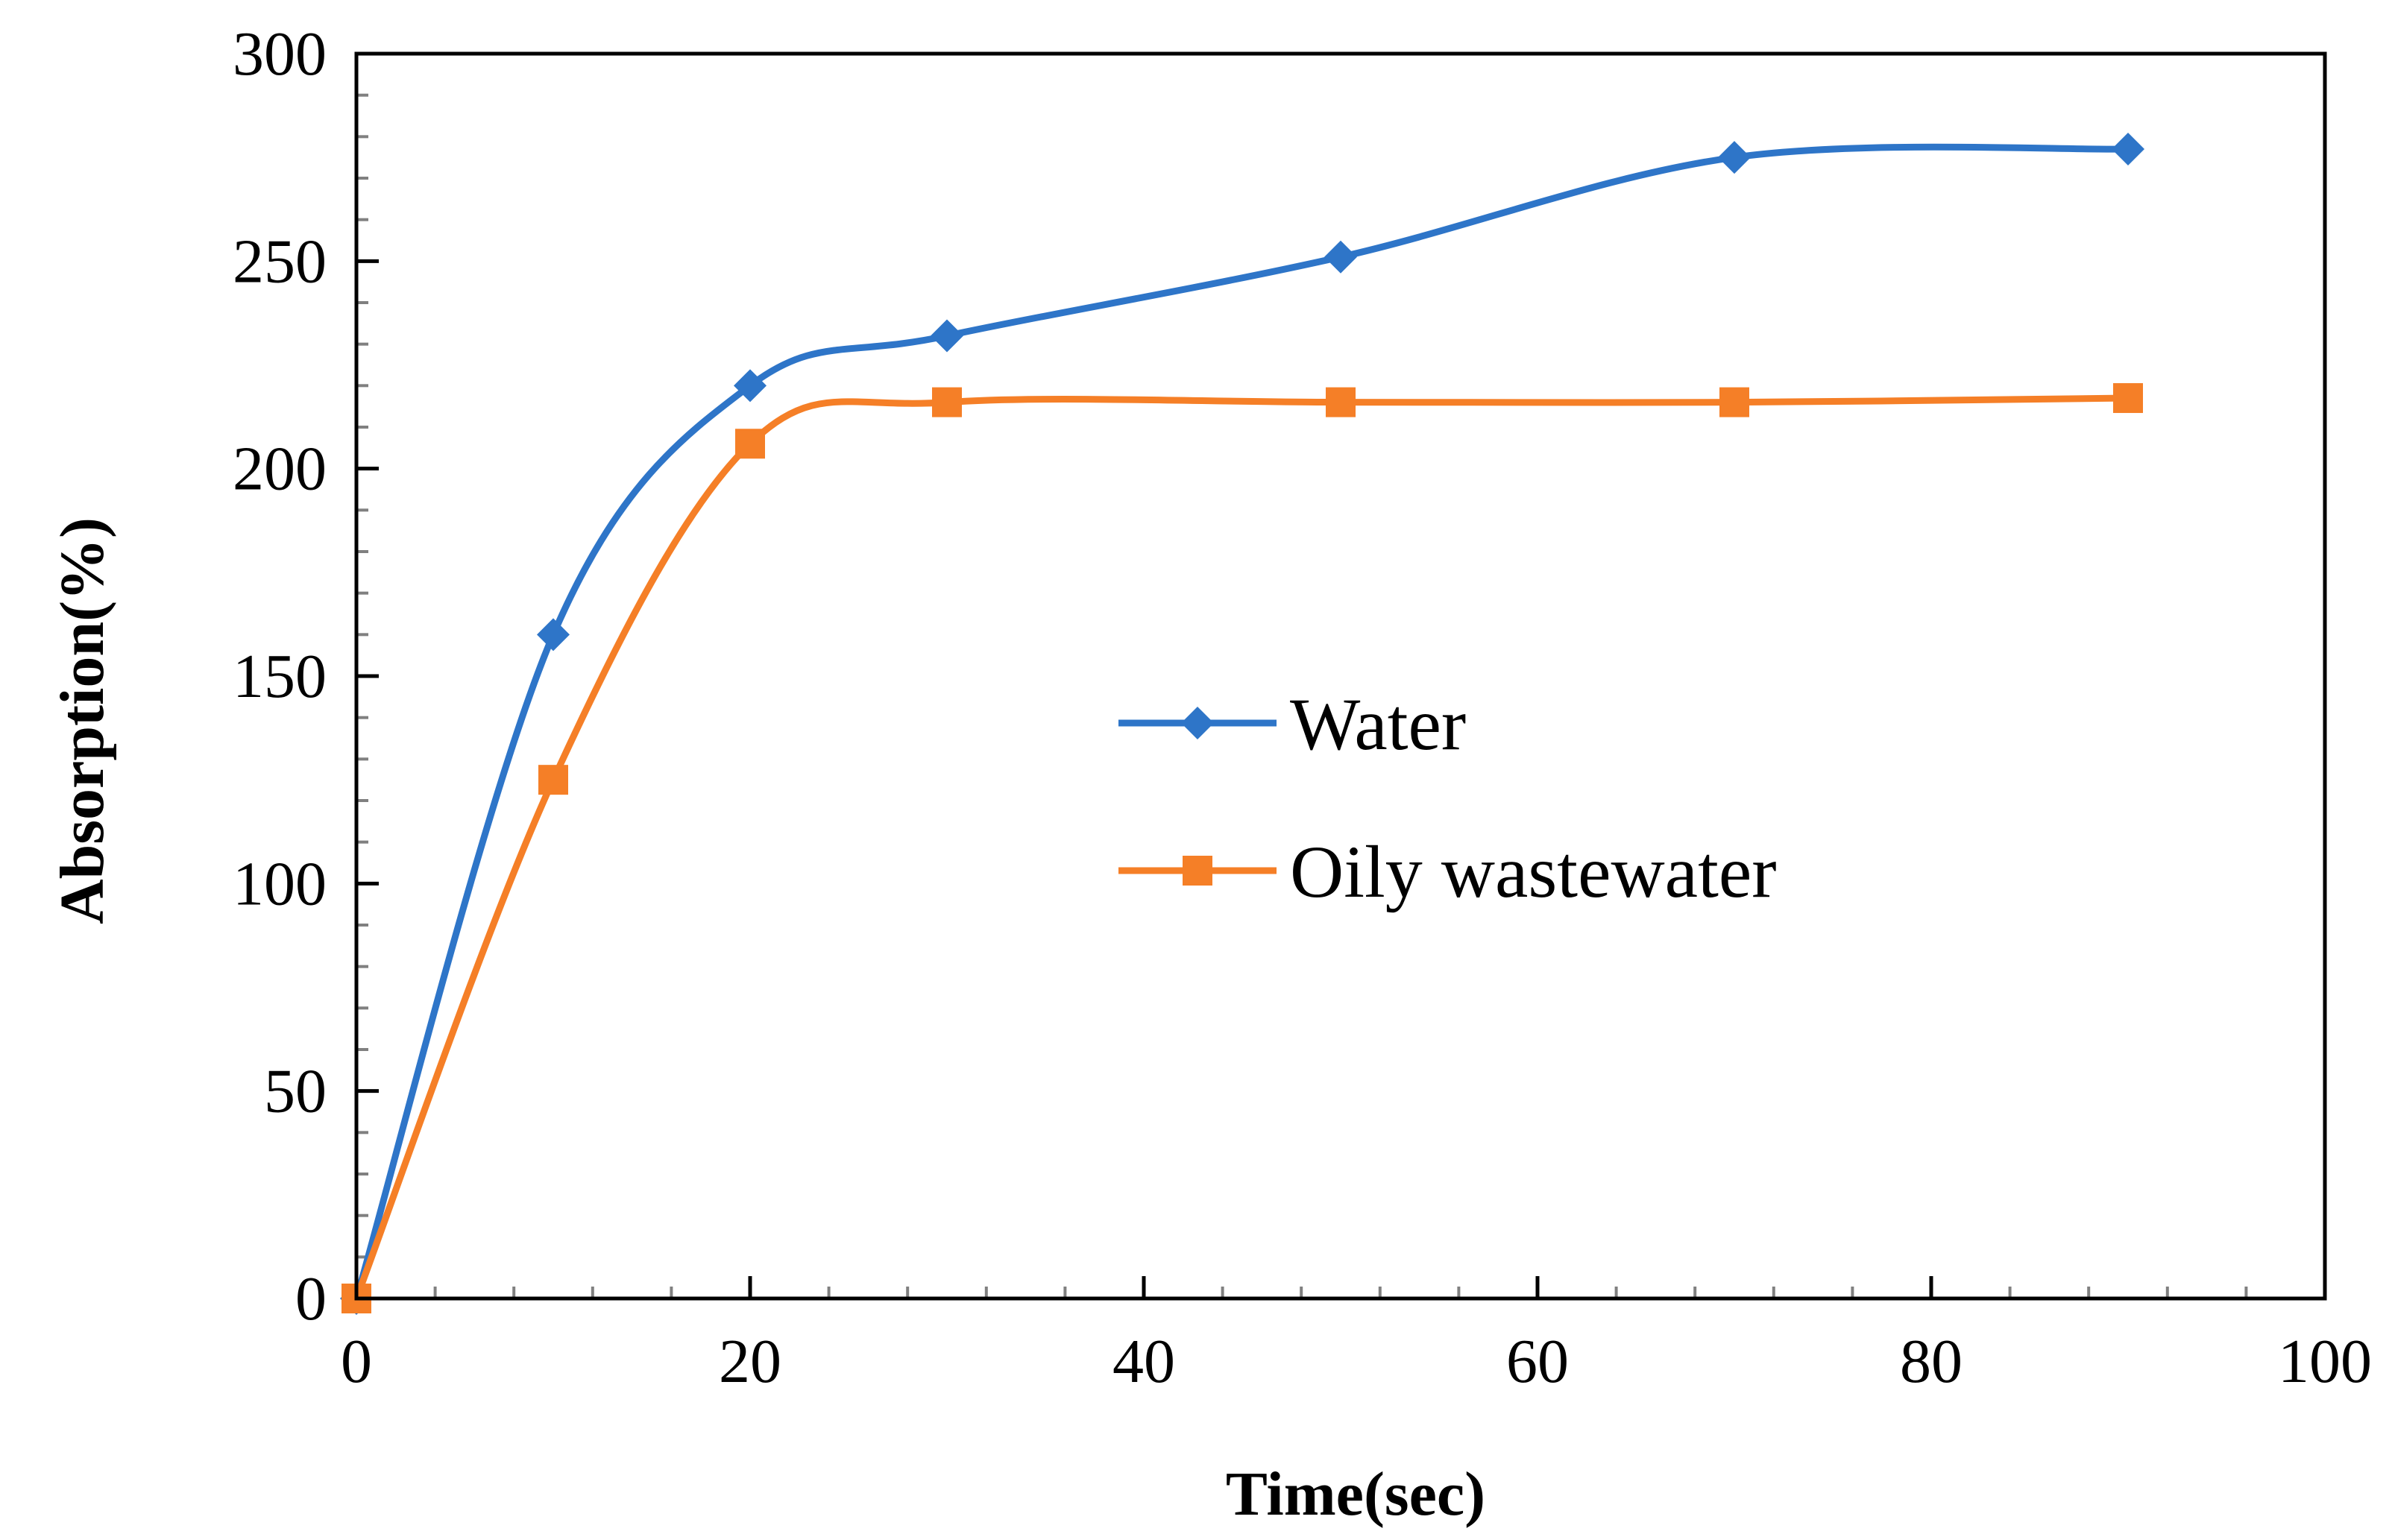  Describe the element at coordinates (1197, 871) in the screenshot. I see `legend-marker-oily-wastewater` at that location.